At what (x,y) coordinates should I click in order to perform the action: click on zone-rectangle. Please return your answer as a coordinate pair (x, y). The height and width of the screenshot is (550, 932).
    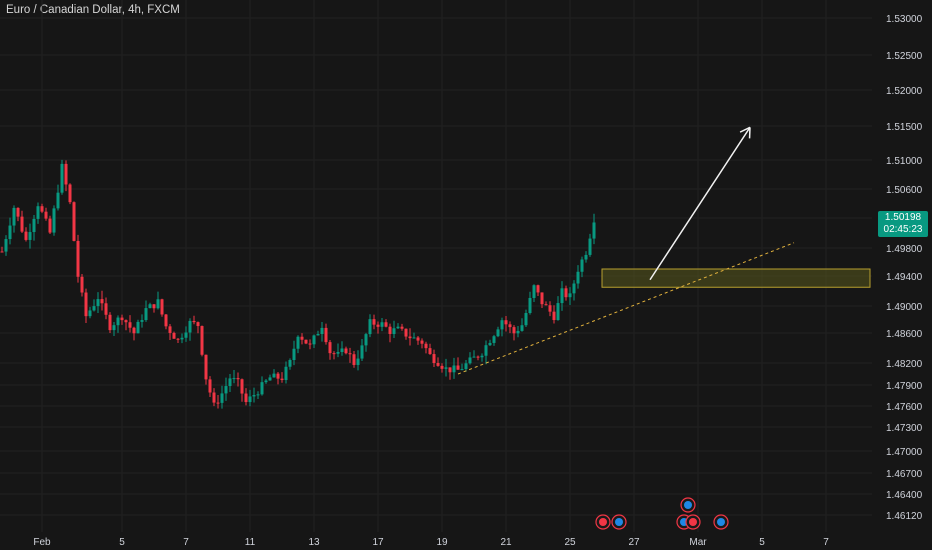
    Looking at the image, I should click on (736, 278).